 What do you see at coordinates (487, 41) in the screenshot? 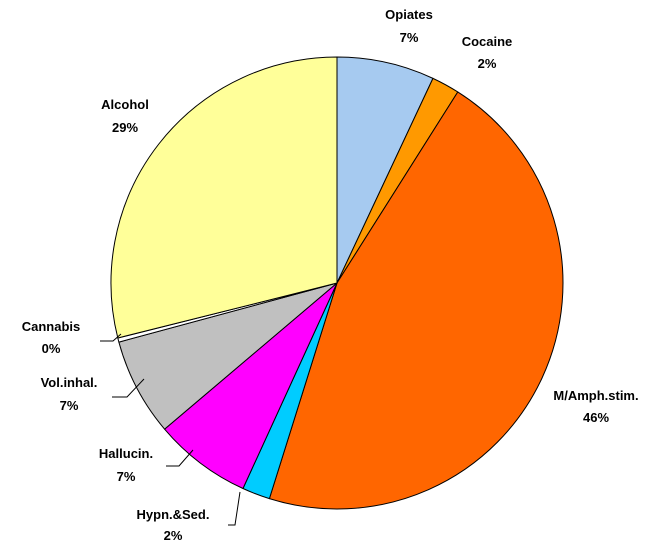
I see `label-cocaine-name: Cocaine` at bounding box center [487, 41].